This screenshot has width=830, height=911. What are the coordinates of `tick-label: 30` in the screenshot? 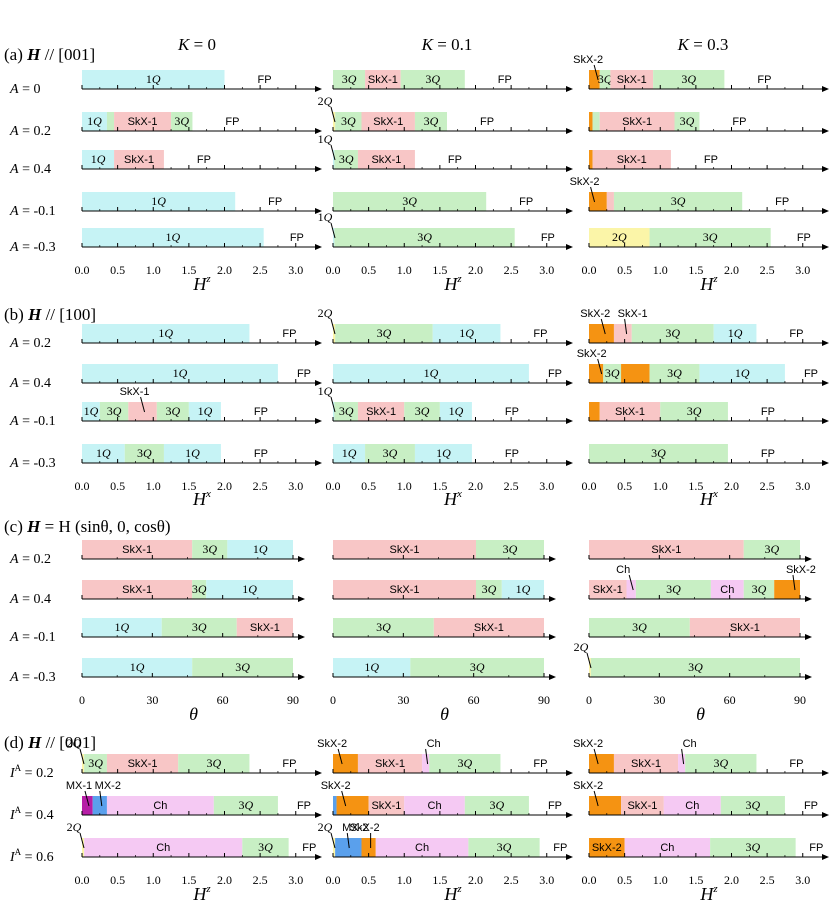 It's located at (152, 700).